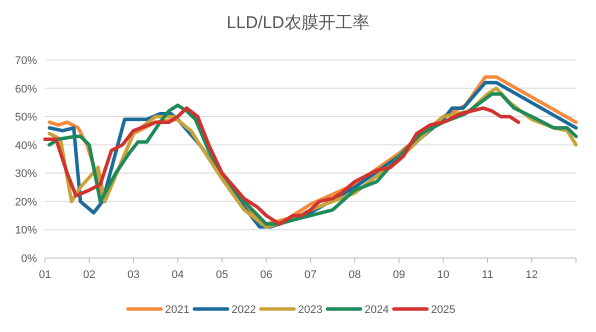  Describe the element at coordinates (45, 275) in the screenshot. I see `x-tick-label: 01` at that location.